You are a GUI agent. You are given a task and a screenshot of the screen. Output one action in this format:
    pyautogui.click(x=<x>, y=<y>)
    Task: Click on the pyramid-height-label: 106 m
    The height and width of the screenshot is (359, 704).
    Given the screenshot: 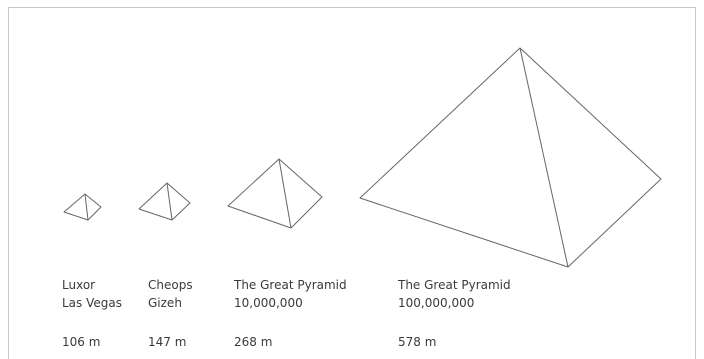 What is the action you would take?
    pyautogui.click(x=81, y=342)
    